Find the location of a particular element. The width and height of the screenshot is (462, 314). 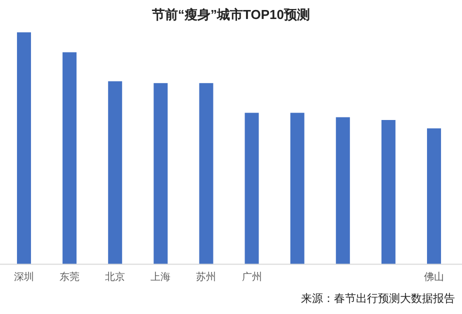

chart-title: 节前“瘦身”城市TOP10预测 is located at coordinates (230, 14).